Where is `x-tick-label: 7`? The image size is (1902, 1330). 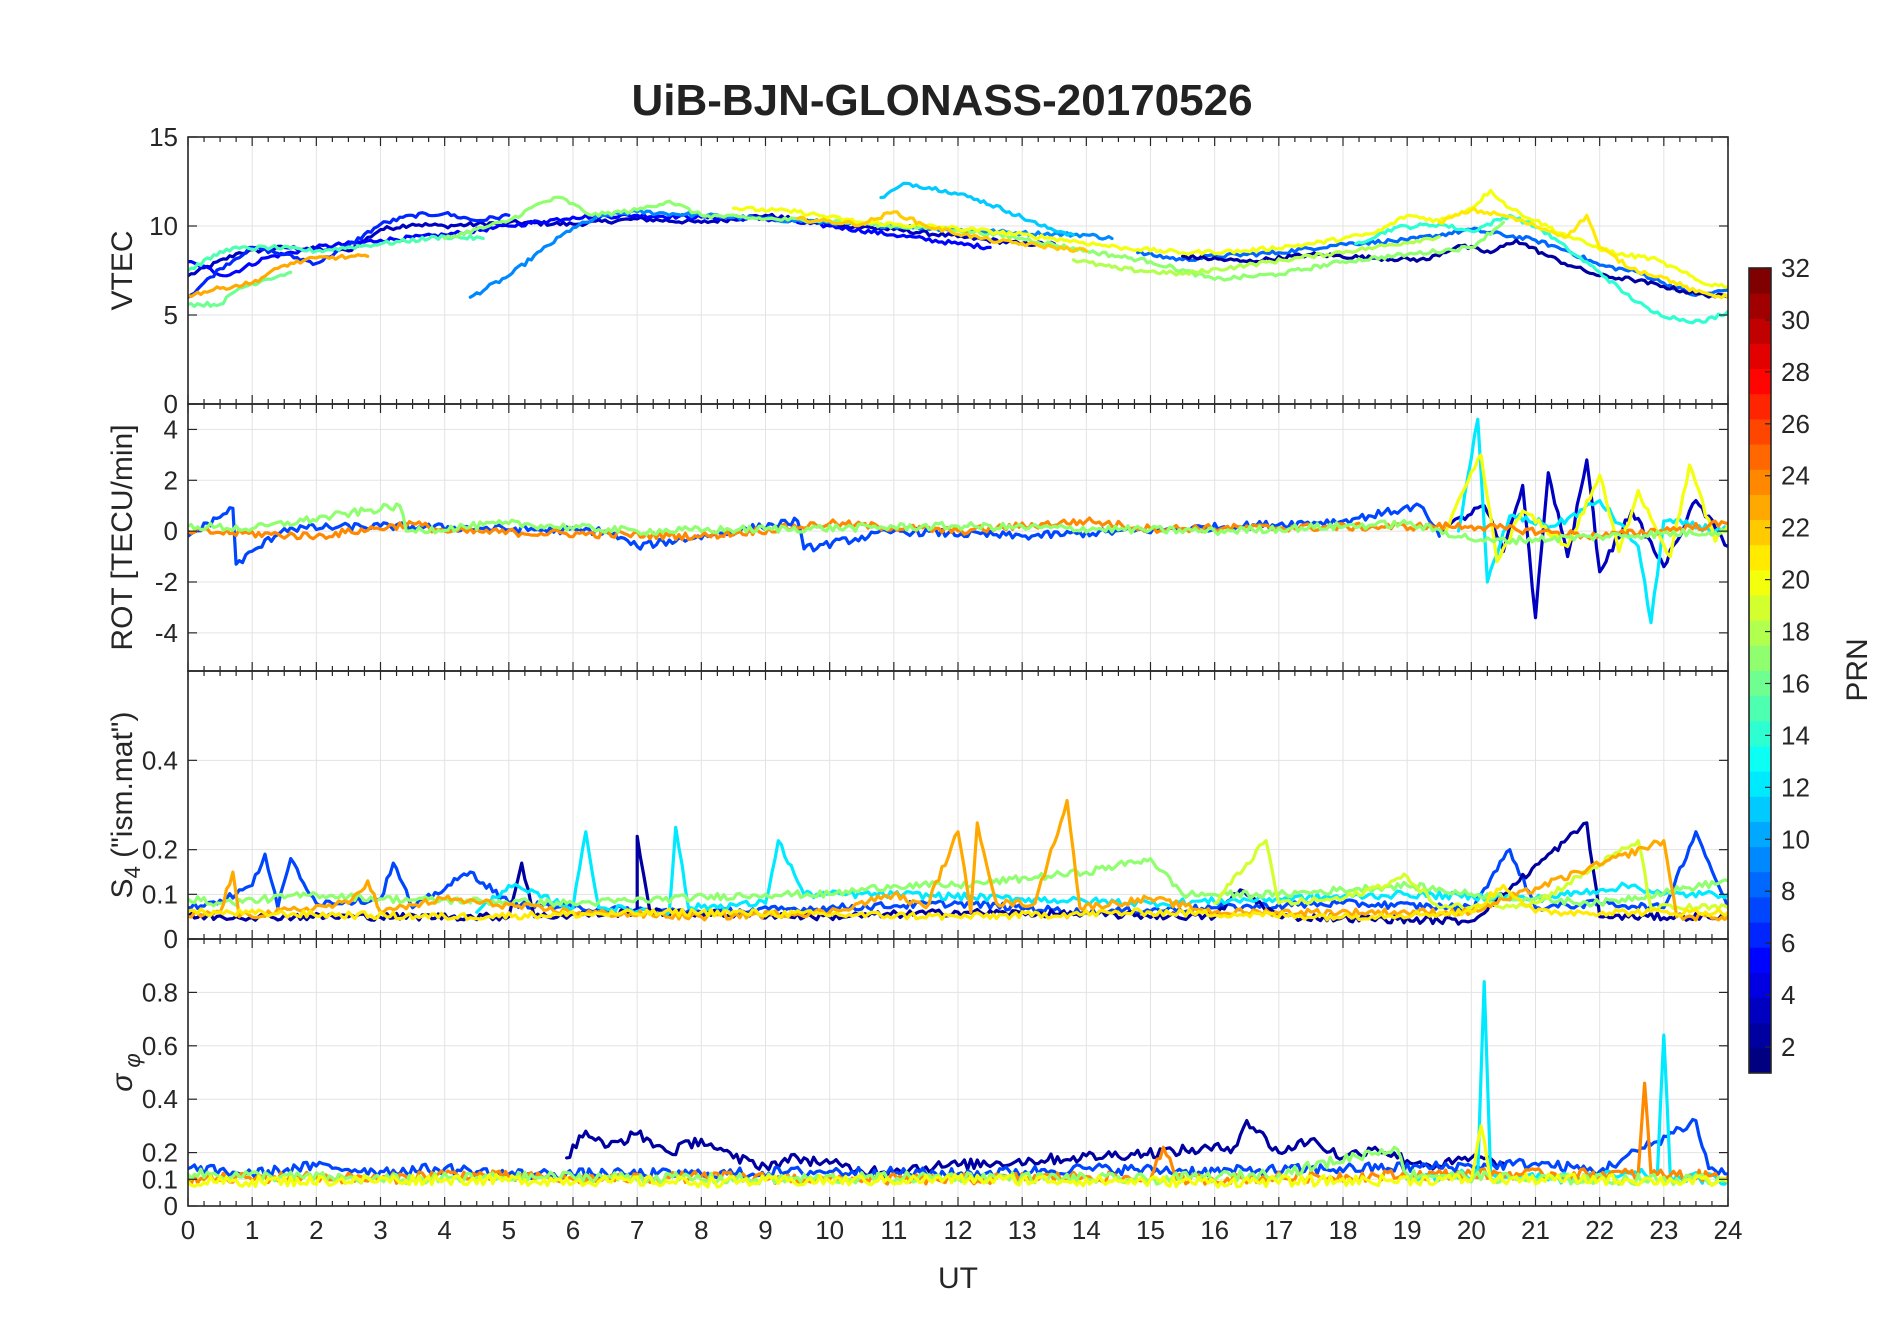 x-tick-label: 7 is located at coordinates (637, 1230).